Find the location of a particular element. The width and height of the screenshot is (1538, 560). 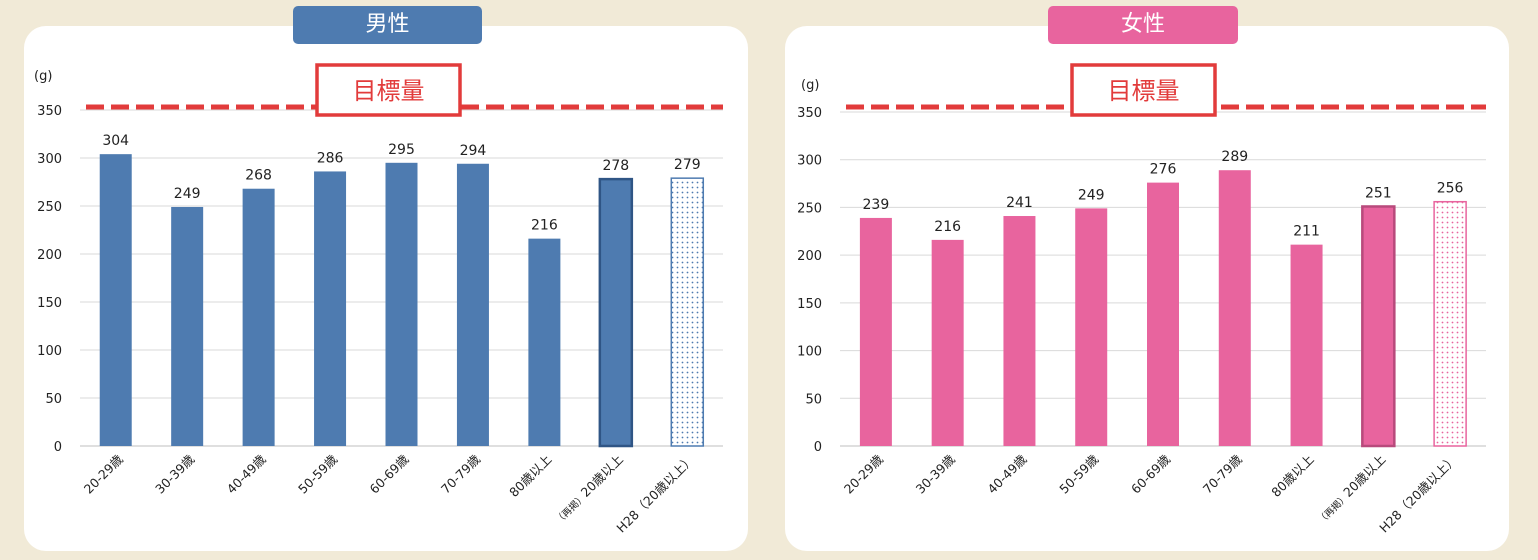

male-y-tick-label: 150 is located at coordinates (49, 303).